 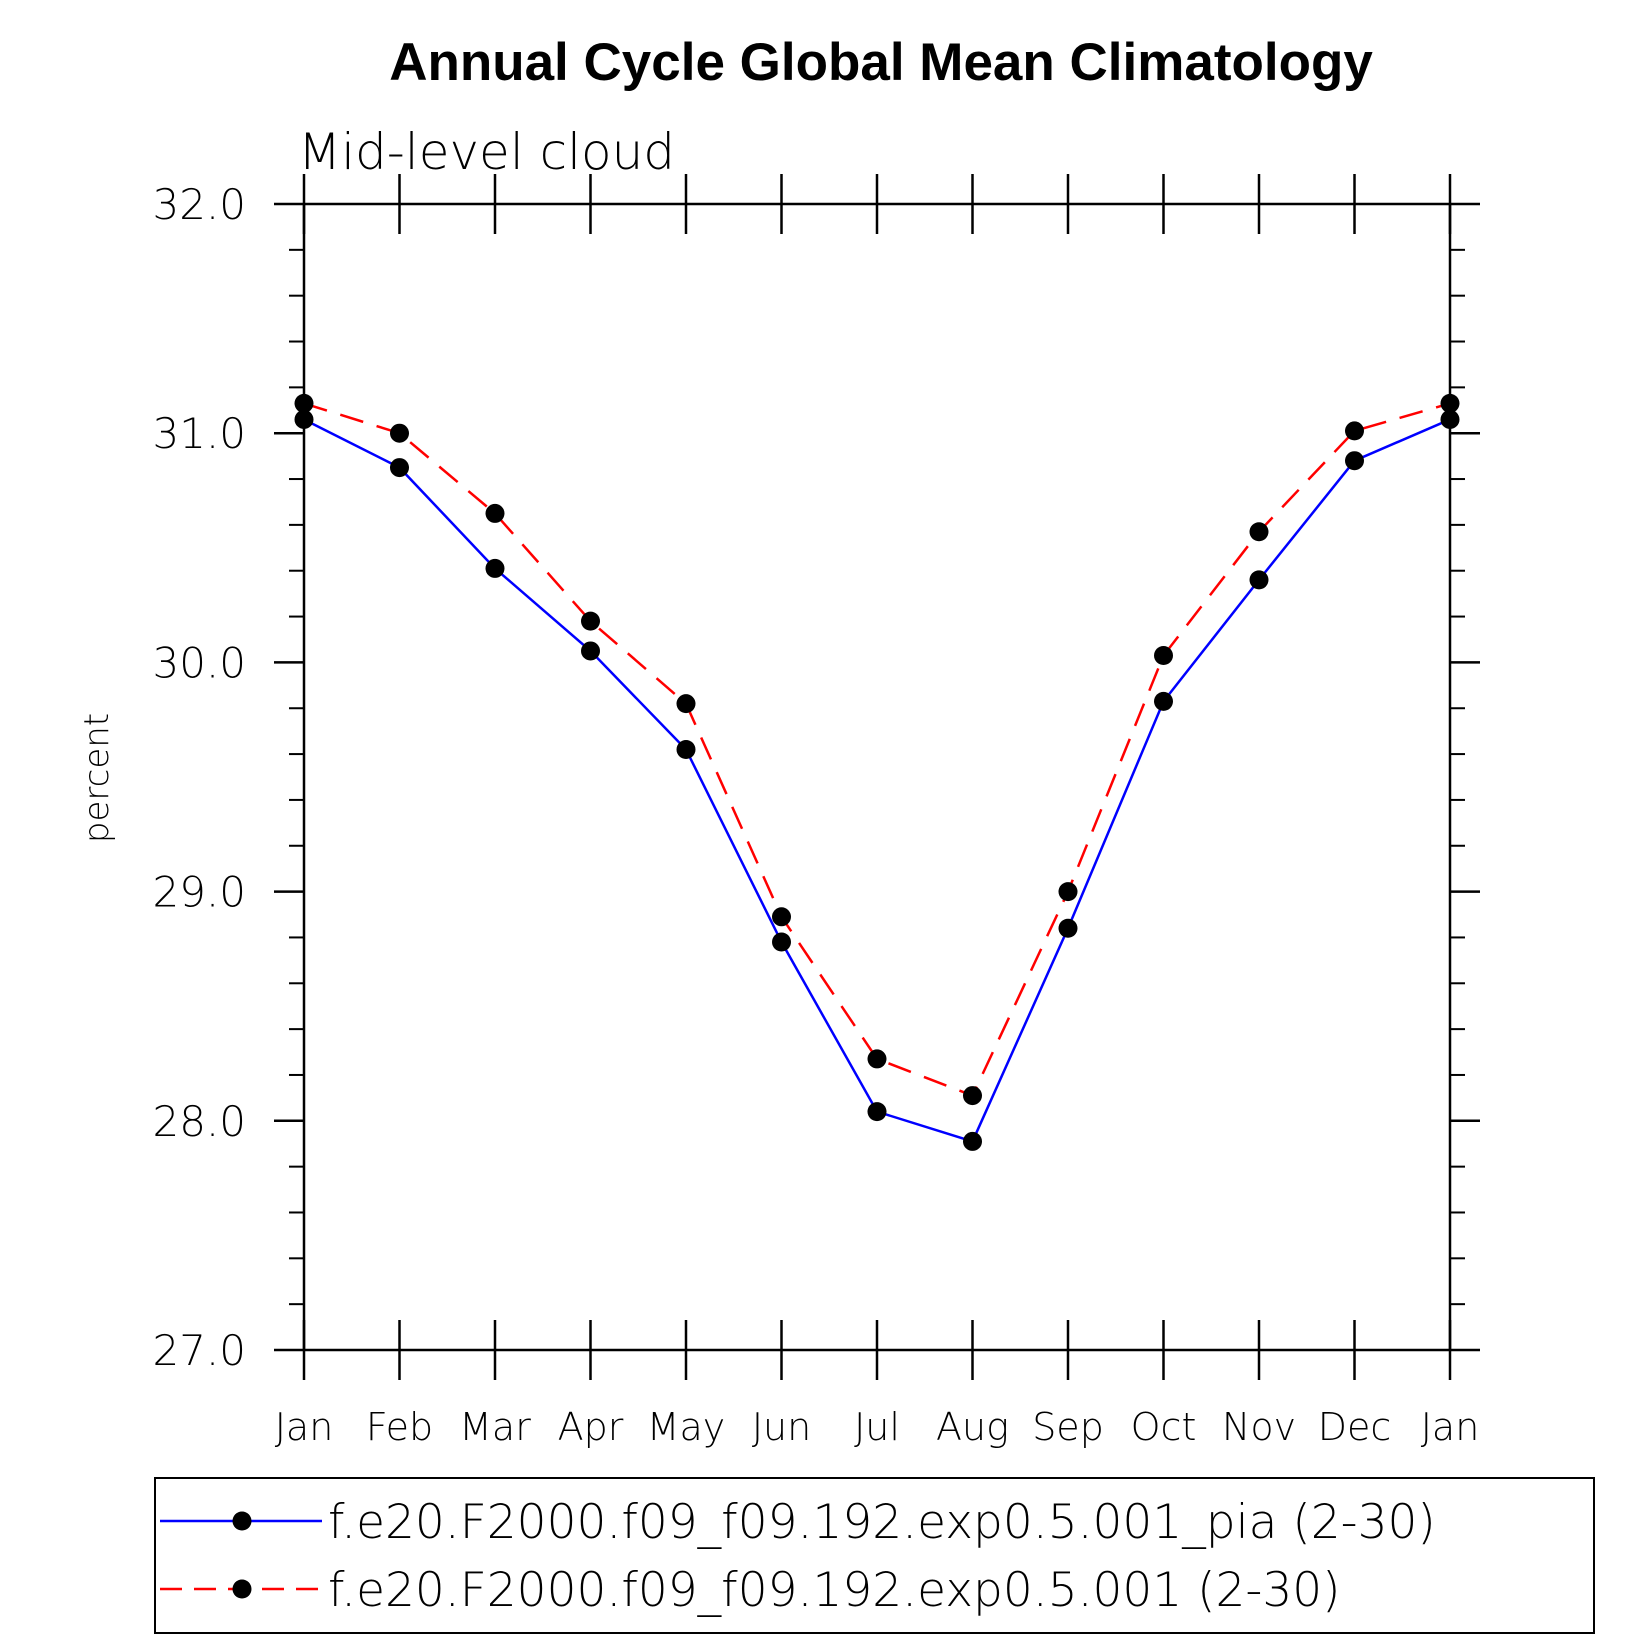 What do you see at coordinates (591, 1427) in the screenshot?
I see `x-tick-label: Apr` at bounding box center [591, 1427].